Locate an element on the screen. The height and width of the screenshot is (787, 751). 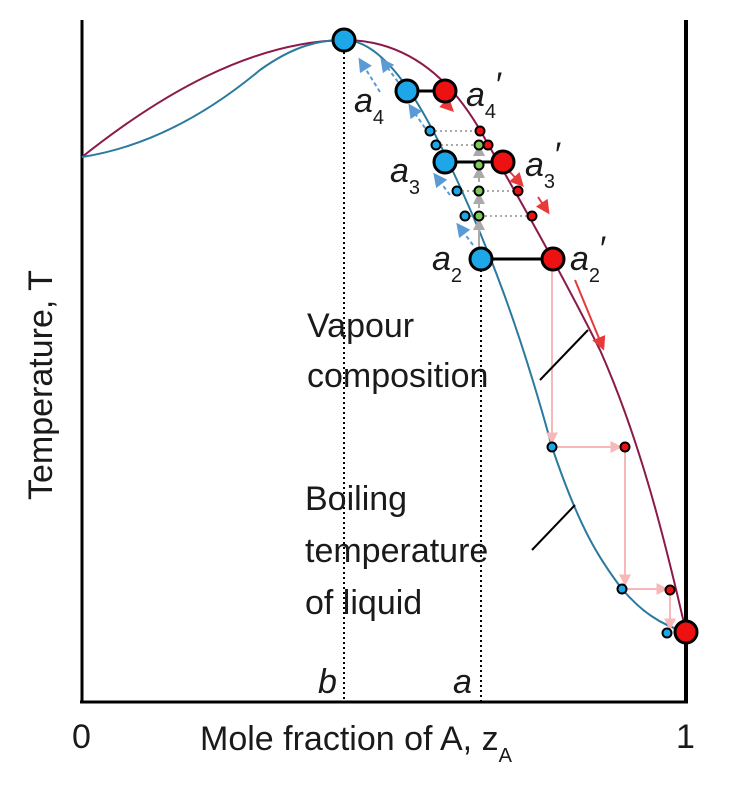
label-a2: a2 is located at coordinates (447, 263).